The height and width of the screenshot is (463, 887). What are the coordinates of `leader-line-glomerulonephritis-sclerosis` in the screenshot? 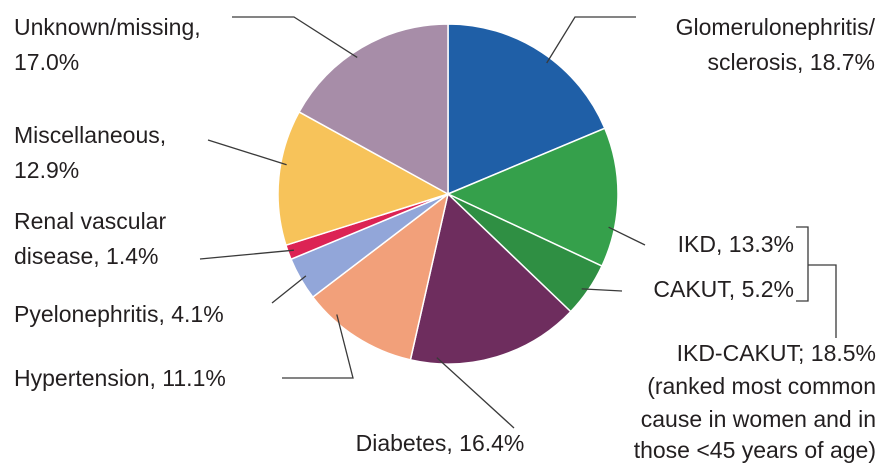 It's located at (591, 40).